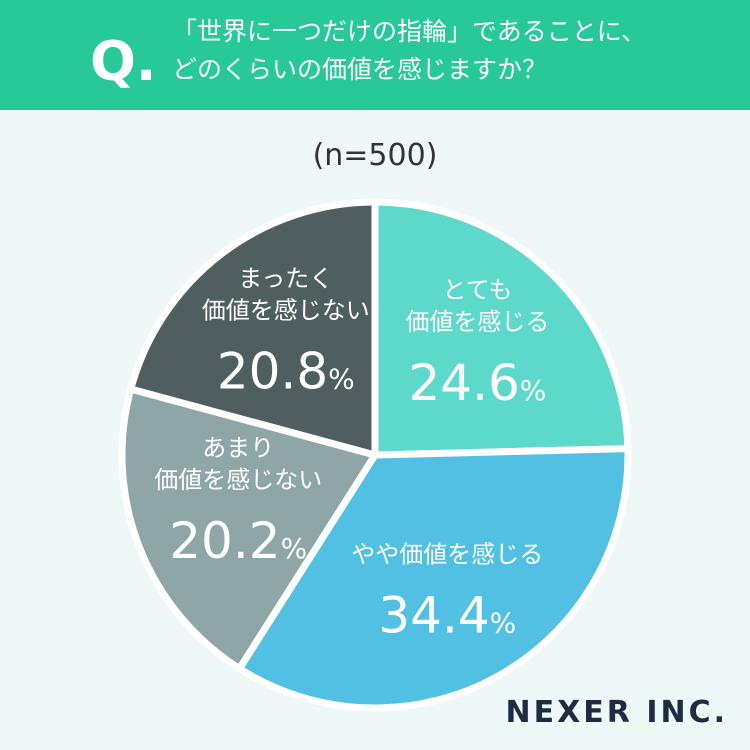 The width and height of the screenshot is (750, 750). I want to click on chart-title: 「世界に一つだけの指輪」であることに、どのくらいの価値を感じますか？, so click(409, 50).